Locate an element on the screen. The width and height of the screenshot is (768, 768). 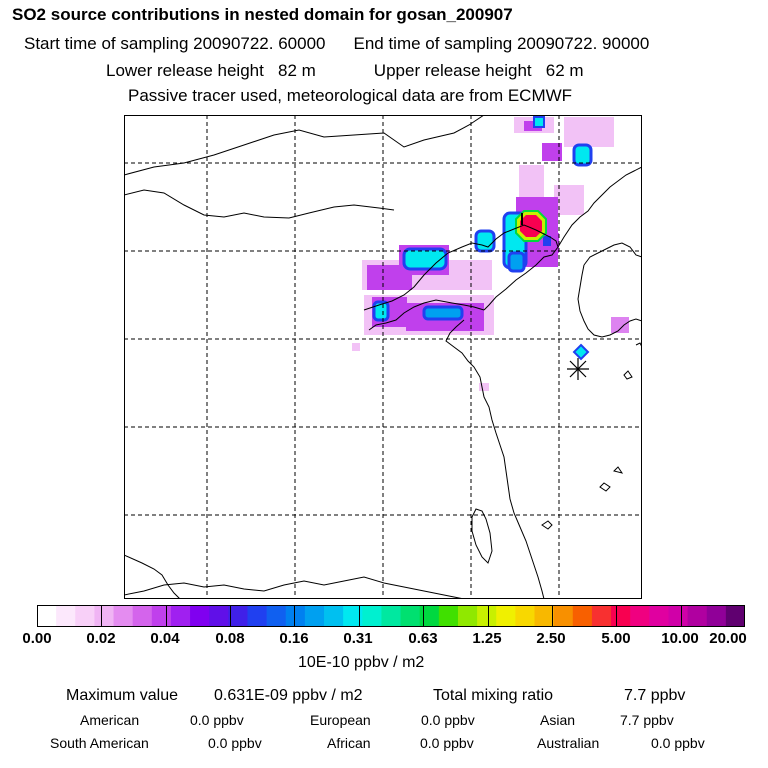
tick-label: 0.08 is located at coordinates (230, 638).